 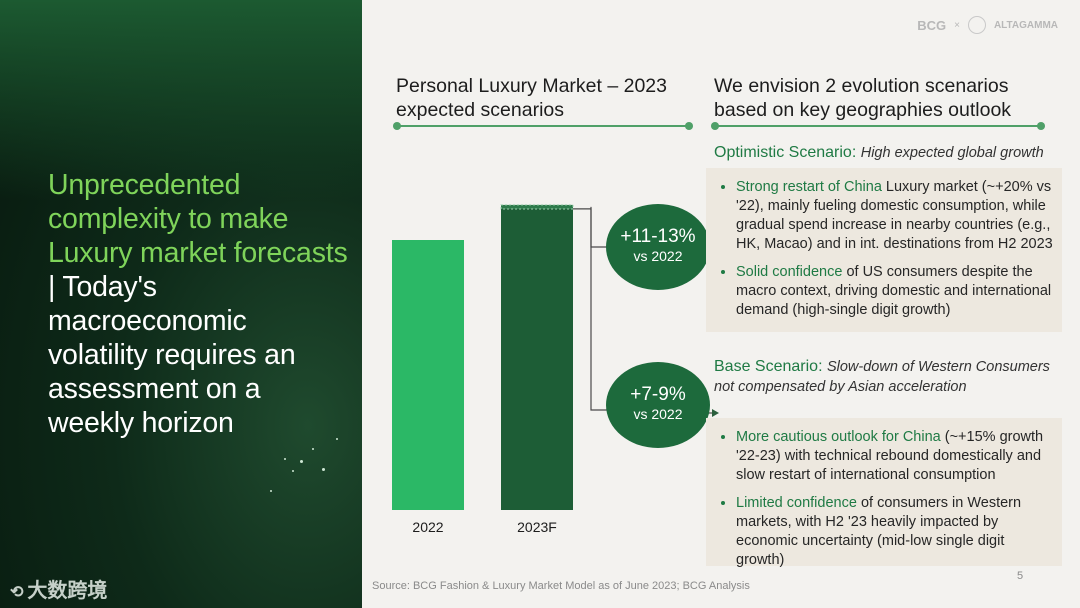 I want to click on left-title-rule, so click(x=543, y=126).